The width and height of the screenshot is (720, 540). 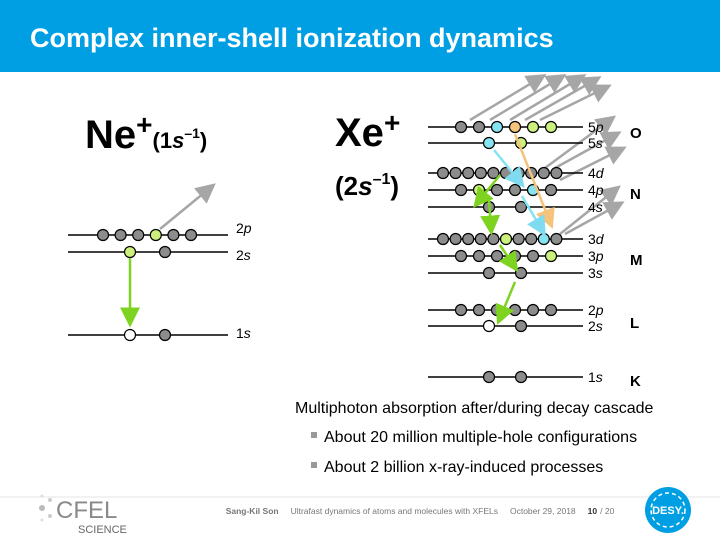 I want to click on level-label: 3p, so click(x=596, y=256).